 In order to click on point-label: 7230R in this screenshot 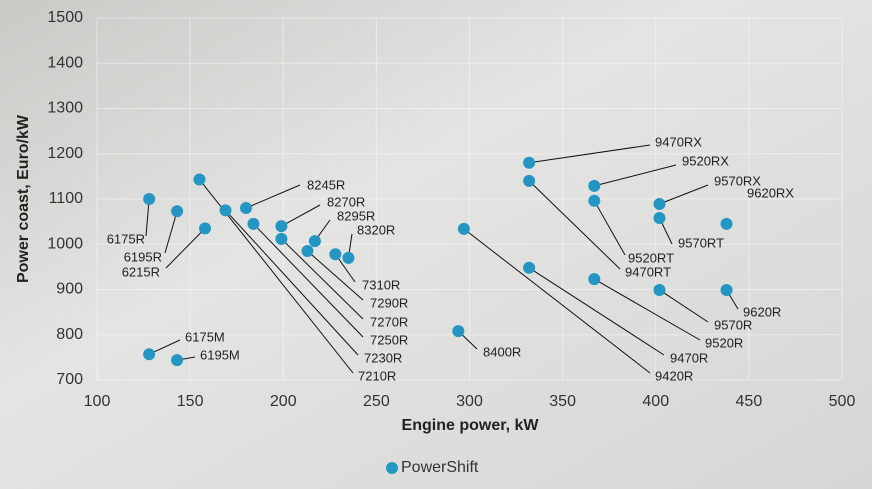, I will do `click(383, 357)`.